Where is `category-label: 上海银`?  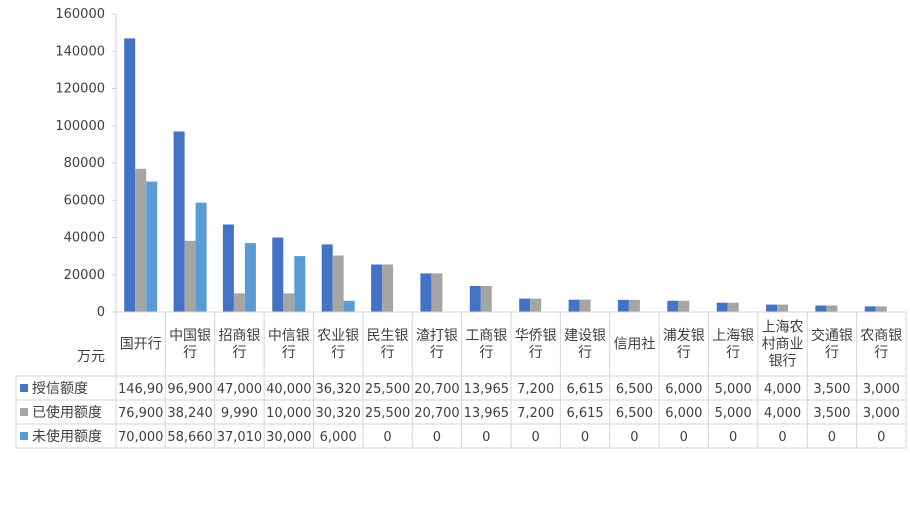 category-label: 上海银 is located at coordinates (733, 336).